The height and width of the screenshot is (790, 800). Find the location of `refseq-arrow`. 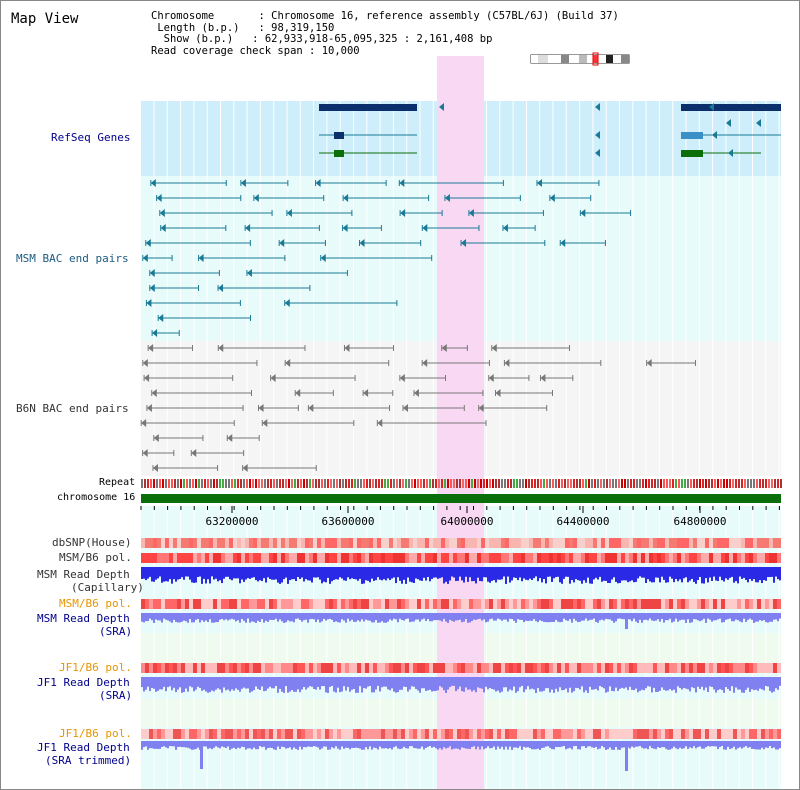

refseq-arrow is located at coordinates (597, 107).